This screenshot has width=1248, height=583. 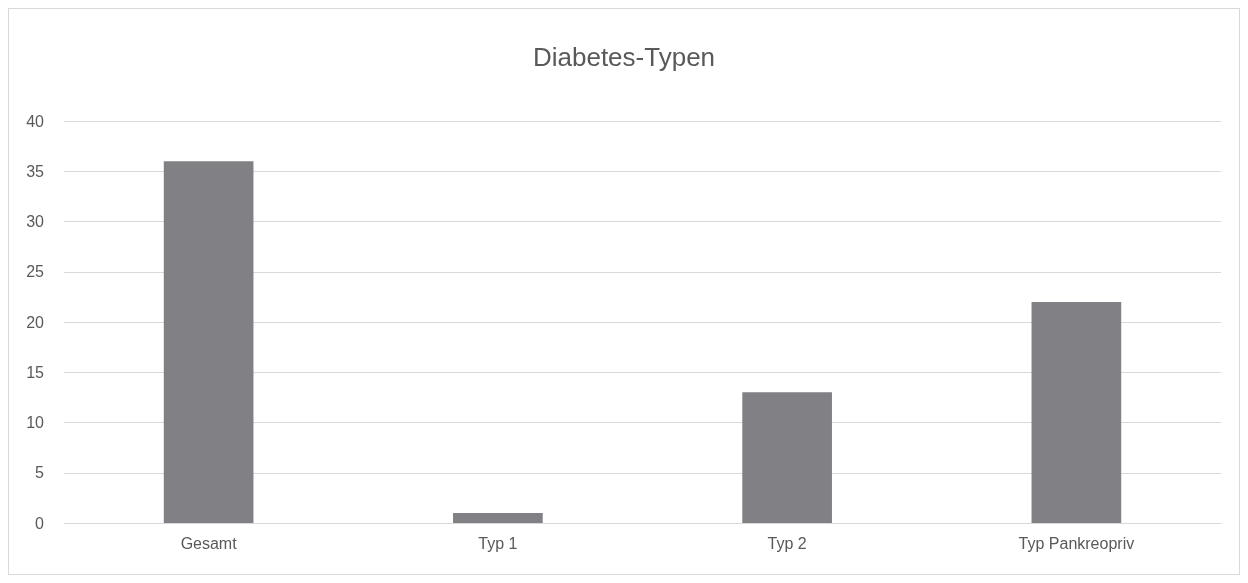 What do you see at coordinates (35, 372) in the screenshot?
I see `y-tick-label: 15` at bounding box center [35, 372].